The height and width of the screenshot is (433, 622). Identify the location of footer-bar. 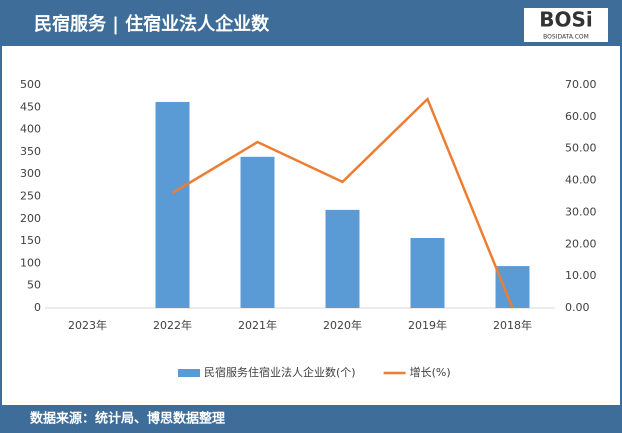
(311, 419).